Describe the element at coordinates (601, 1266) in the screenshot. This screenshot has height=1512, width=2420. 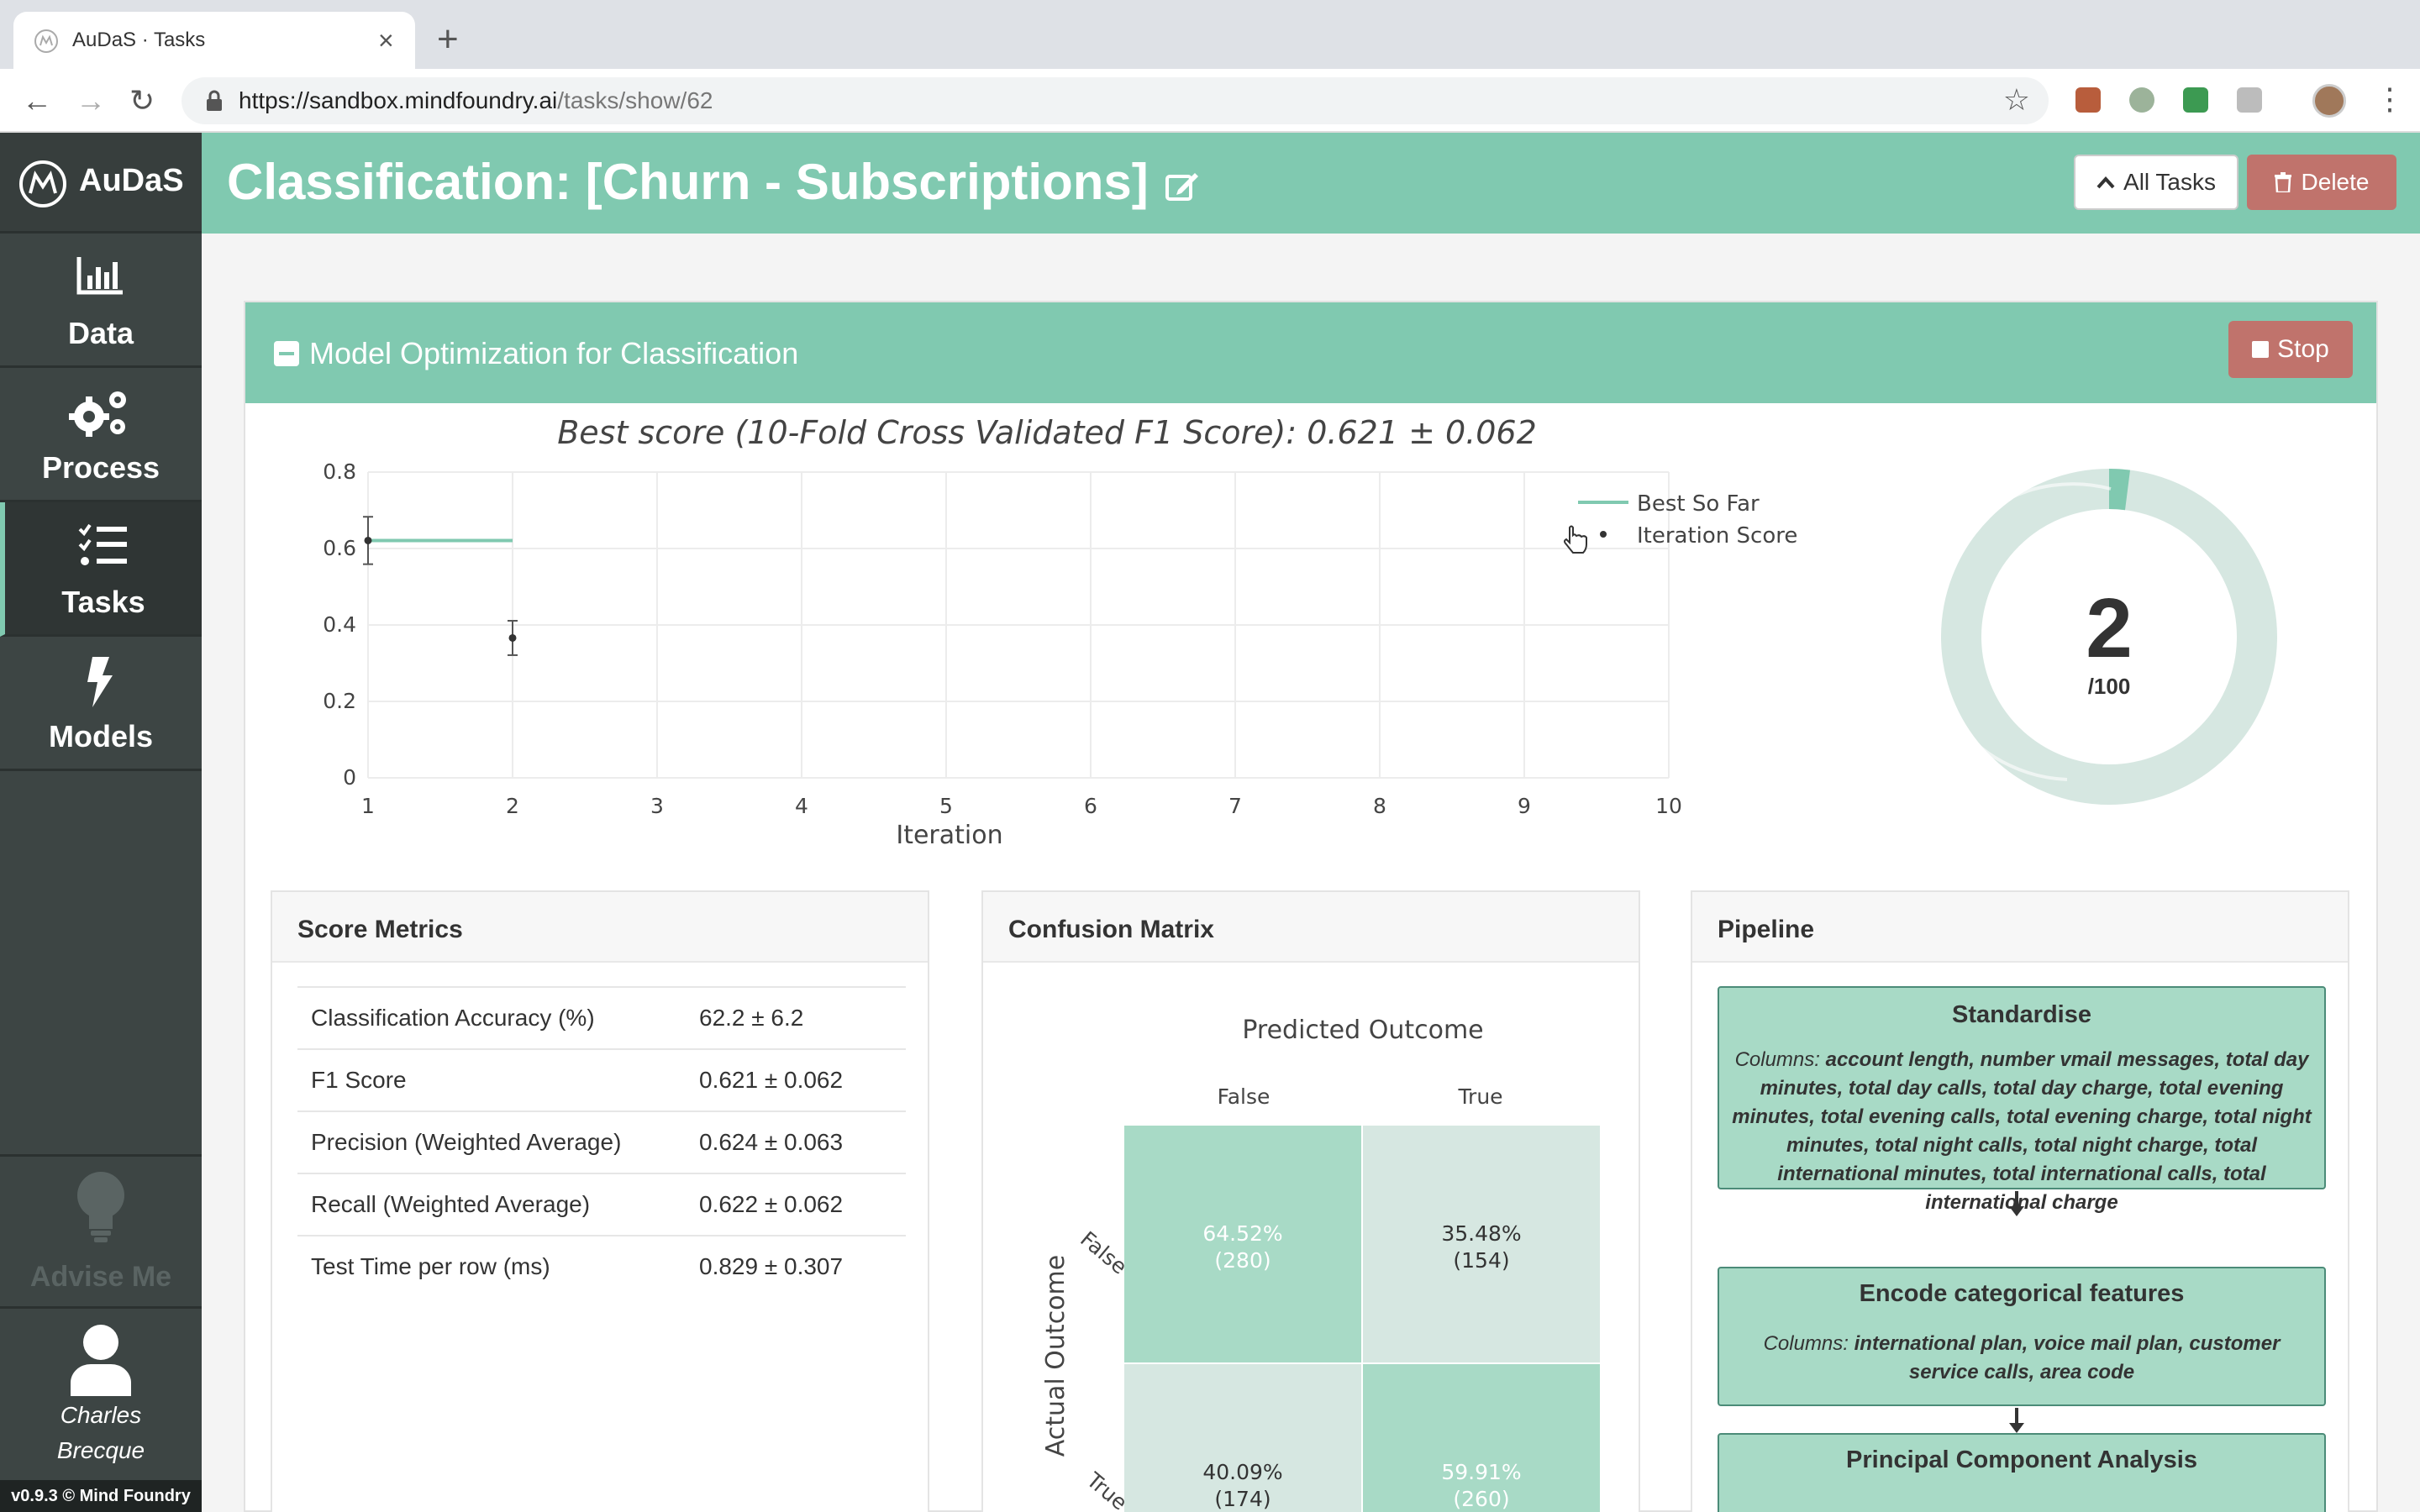
I see `metric-row: Test Time per row (ms) 0.829 ± 0.307` at that location.